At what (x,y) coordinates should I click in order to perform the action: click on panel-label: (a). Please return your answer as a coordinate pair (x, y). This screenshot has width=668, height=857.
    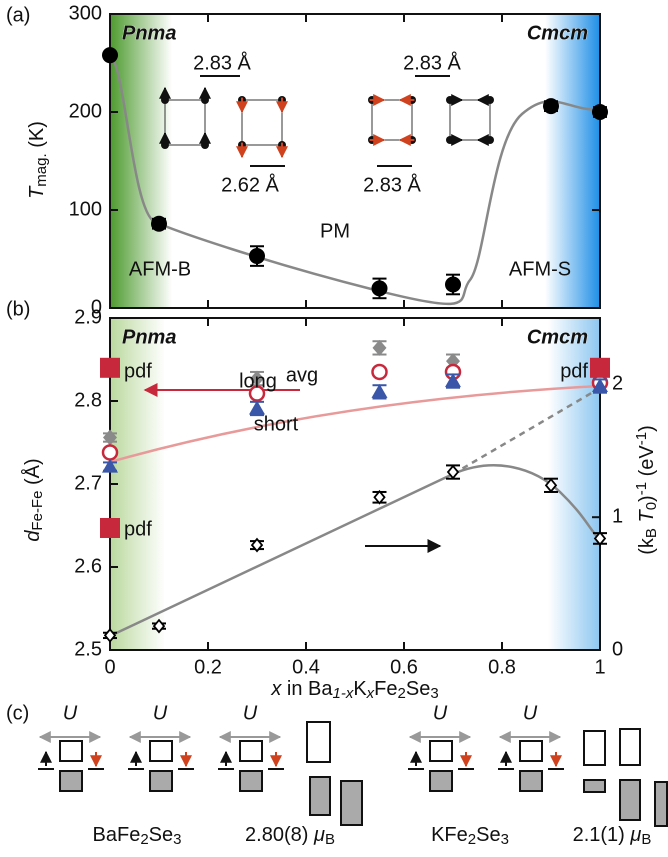
    Looking at the image, I should click on (18, 15).